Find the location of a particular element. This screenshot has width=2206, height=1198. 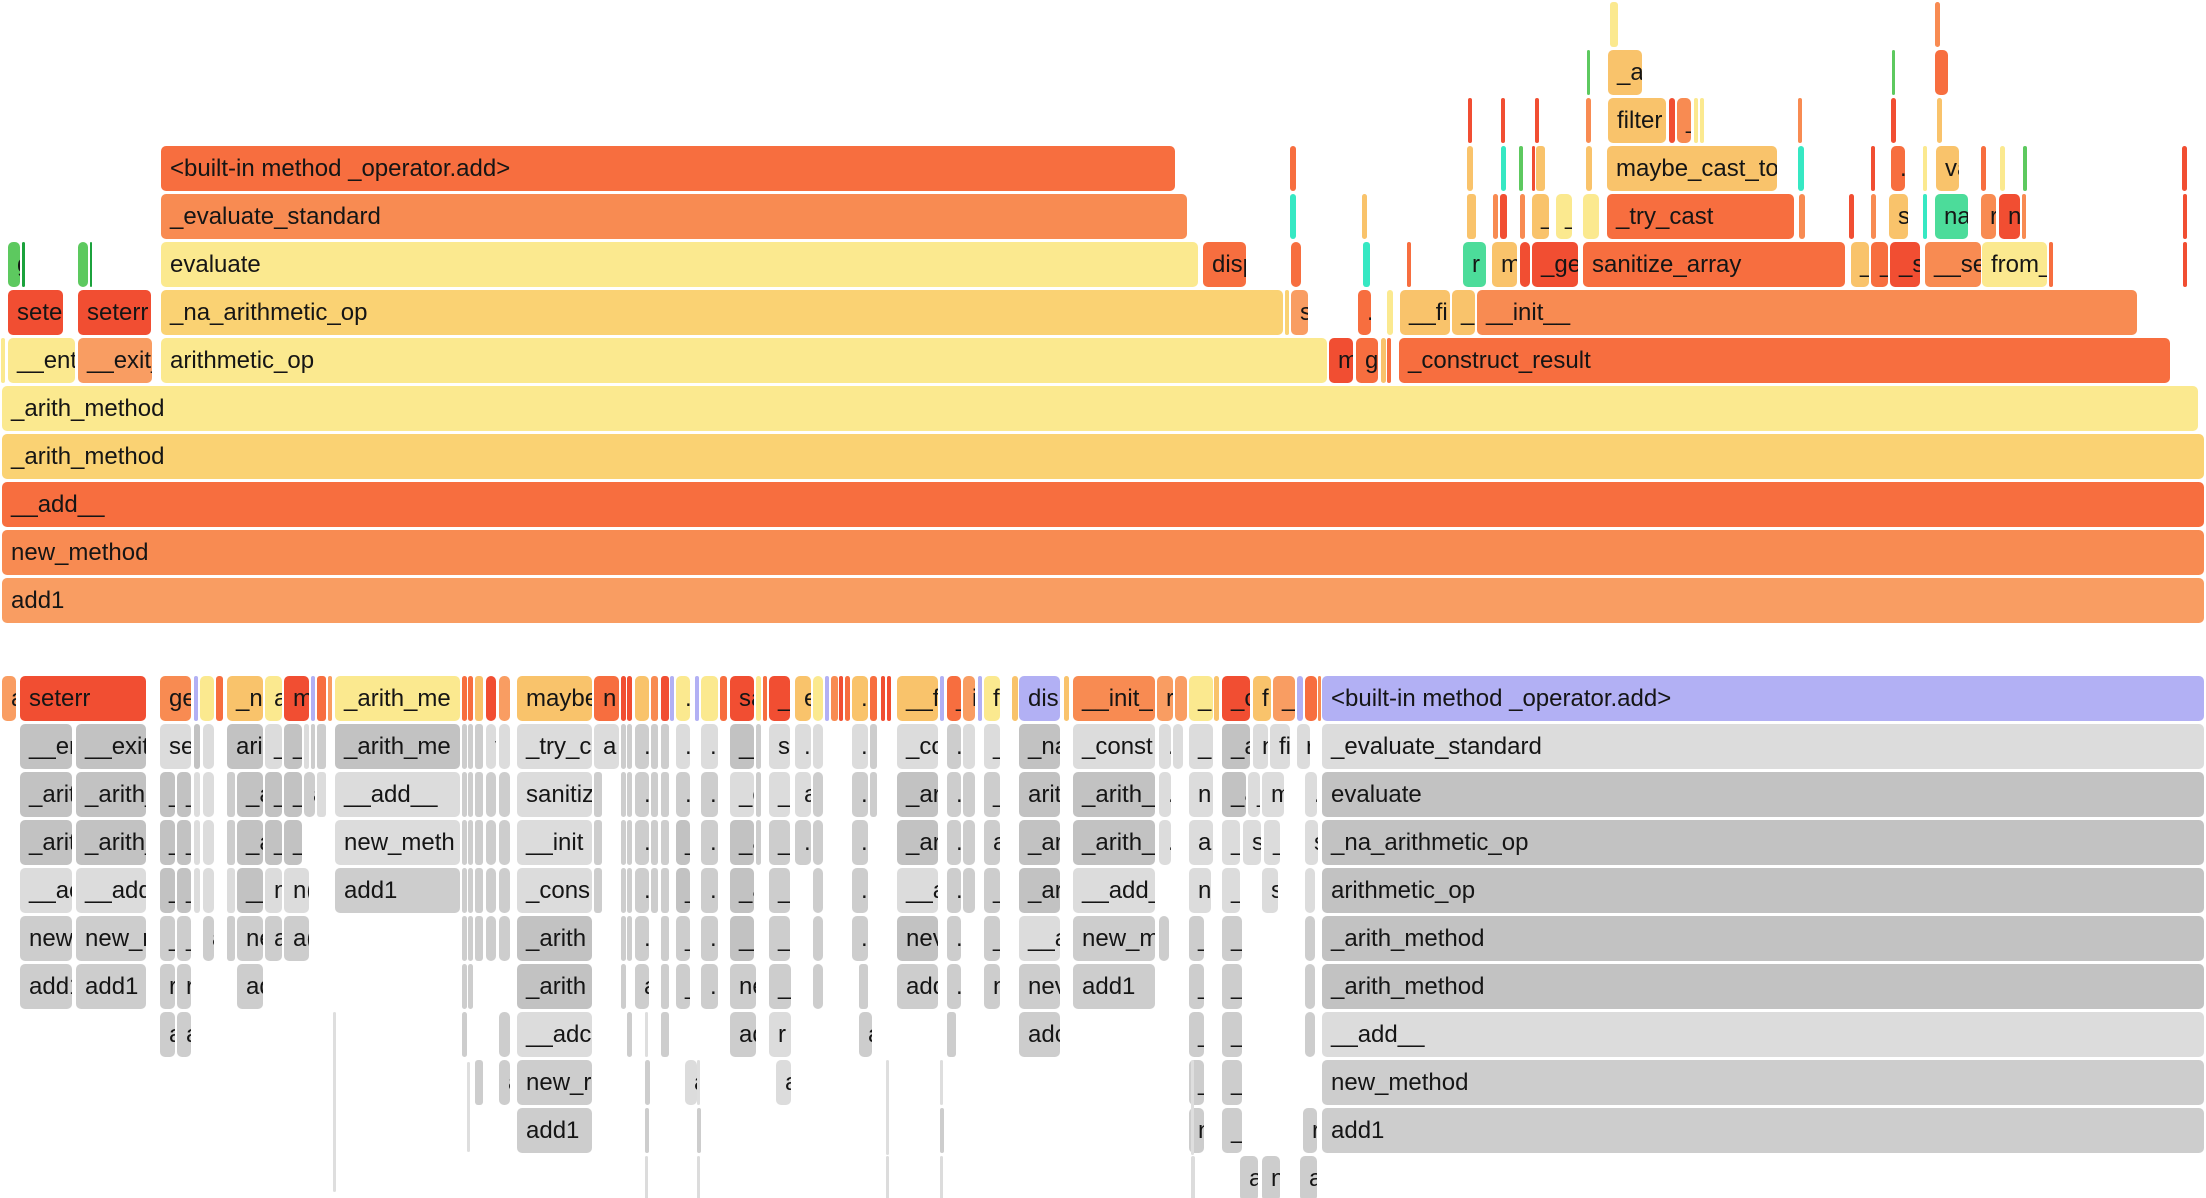

top-frame-evaluate: evaluate is located at coordinates (679, 264).